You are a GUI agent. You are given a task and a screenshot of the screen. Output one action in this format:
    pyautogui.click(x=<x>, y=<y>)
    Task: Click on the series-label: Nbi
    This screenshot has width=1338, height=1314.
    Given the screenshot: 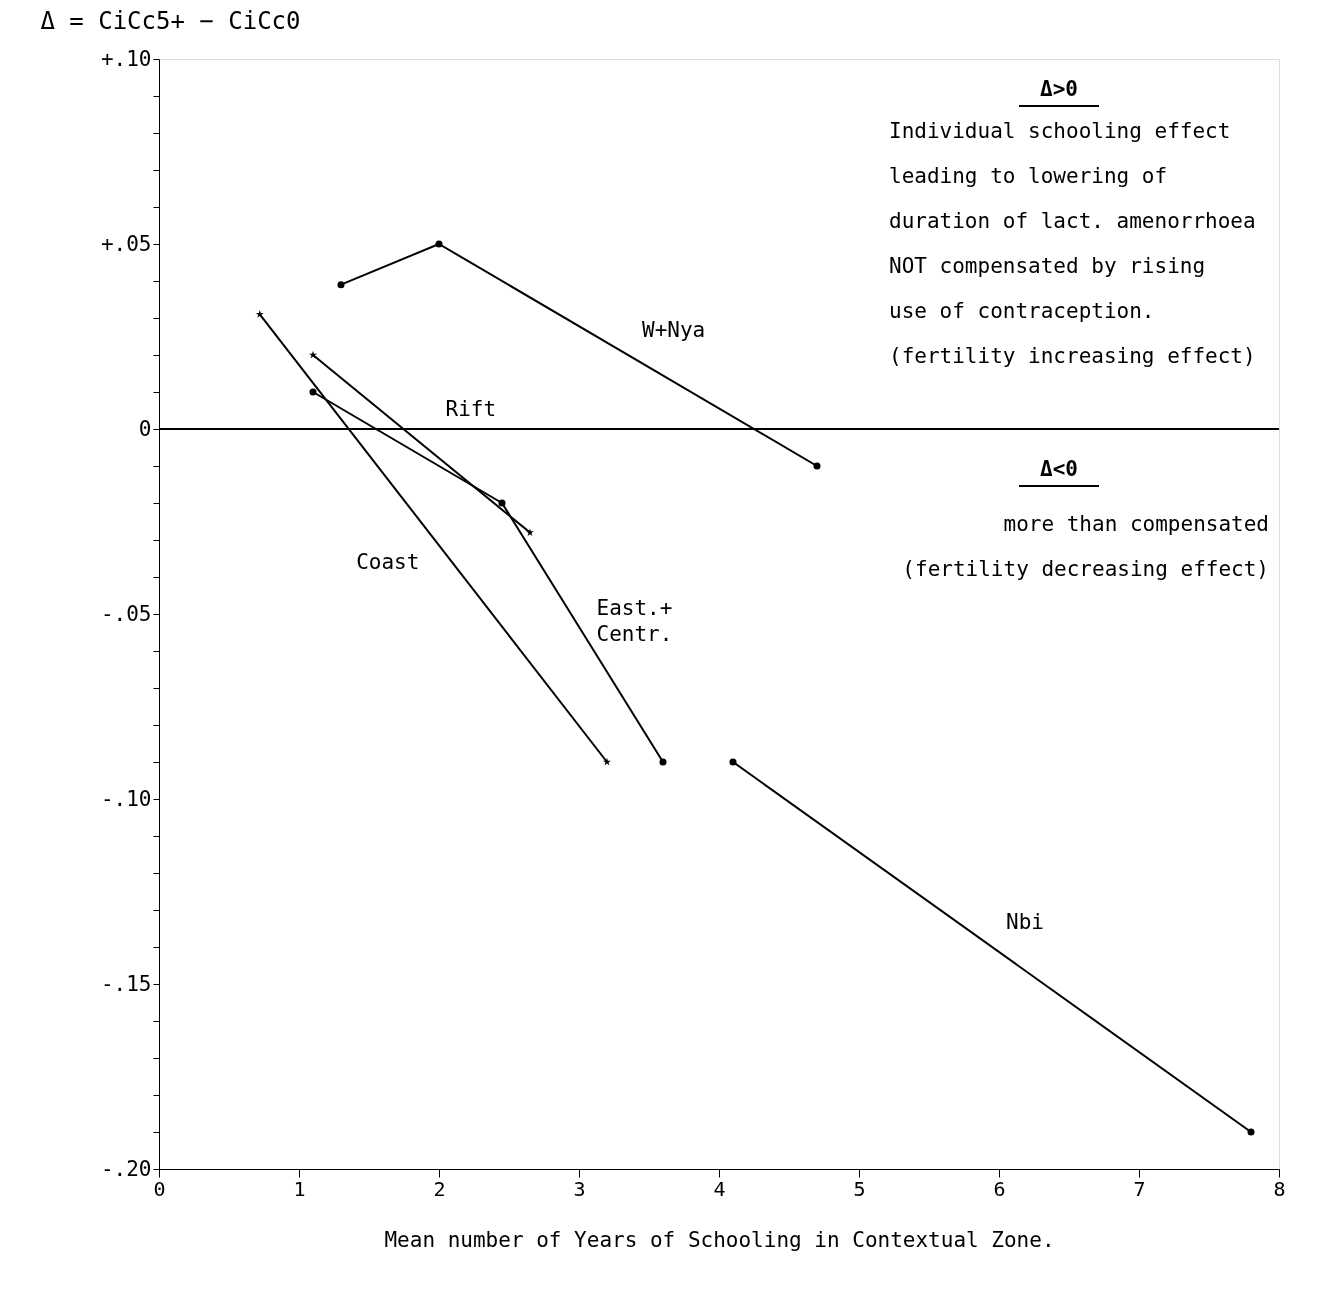 What is the action you would take?
    pyautogui.click(x=1025, y=922)
    